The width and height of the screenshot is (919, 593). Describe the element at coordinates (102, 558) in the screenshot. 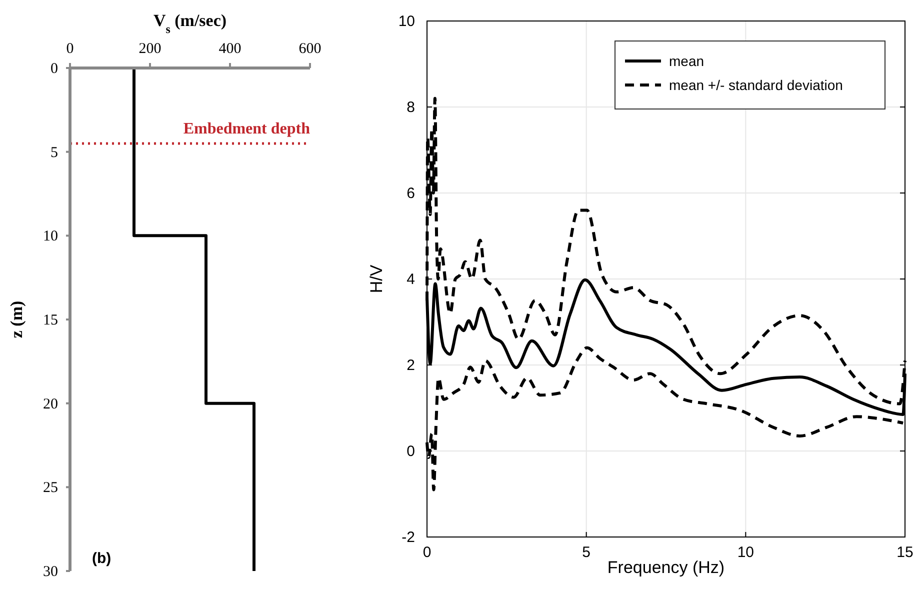

I see `annotation: (b)` at that location.